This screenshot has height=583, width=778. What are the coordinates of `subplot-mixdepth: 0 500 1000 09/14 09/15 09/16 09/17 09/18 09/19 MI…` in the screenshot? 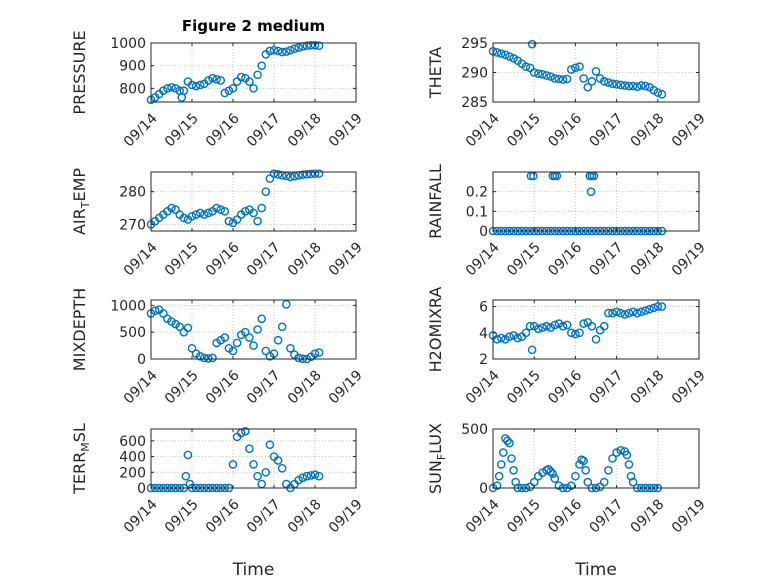 It's located at (218, 347).